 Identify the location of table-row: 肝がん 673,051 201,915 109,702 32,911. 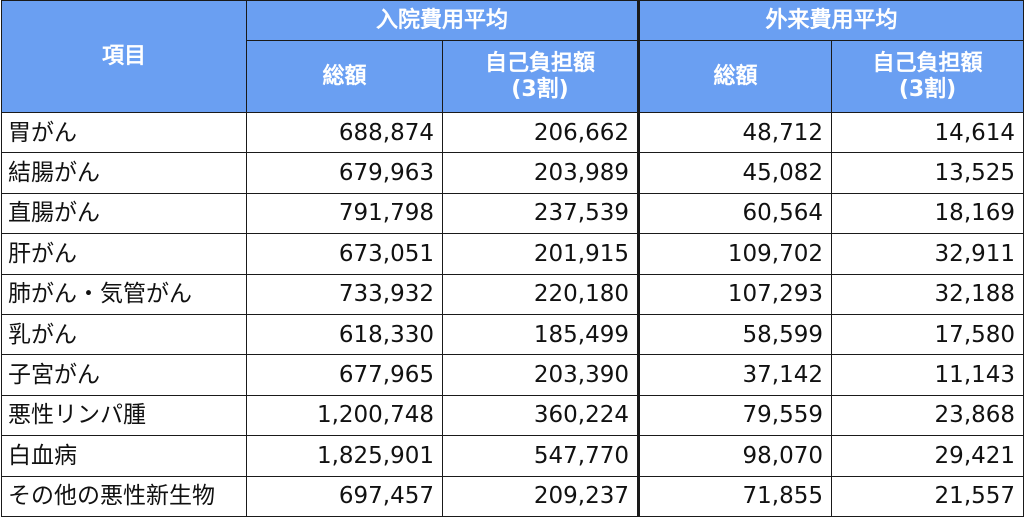
(512, 254).